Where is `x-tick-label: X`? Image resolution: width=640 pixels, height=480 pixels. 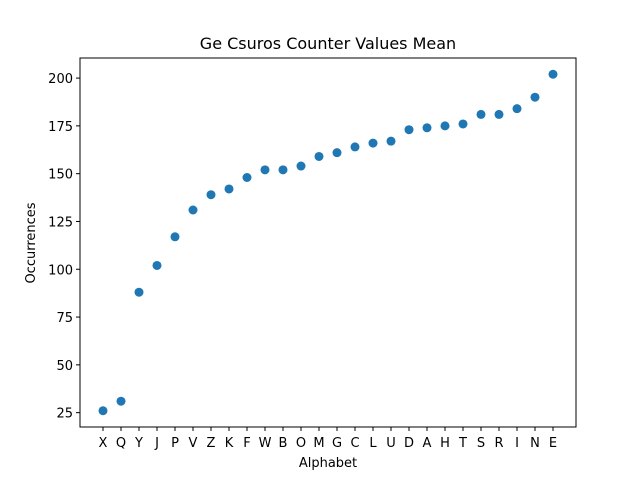 x-tick-label: X is located at coordinates (103, 443).